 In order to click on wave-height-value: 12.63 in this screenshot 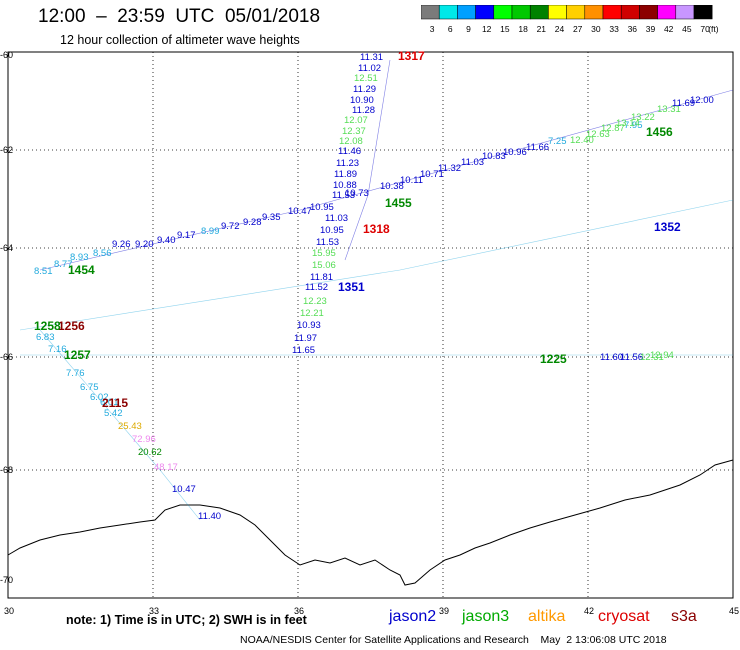, I will do `click(598, 134)`.